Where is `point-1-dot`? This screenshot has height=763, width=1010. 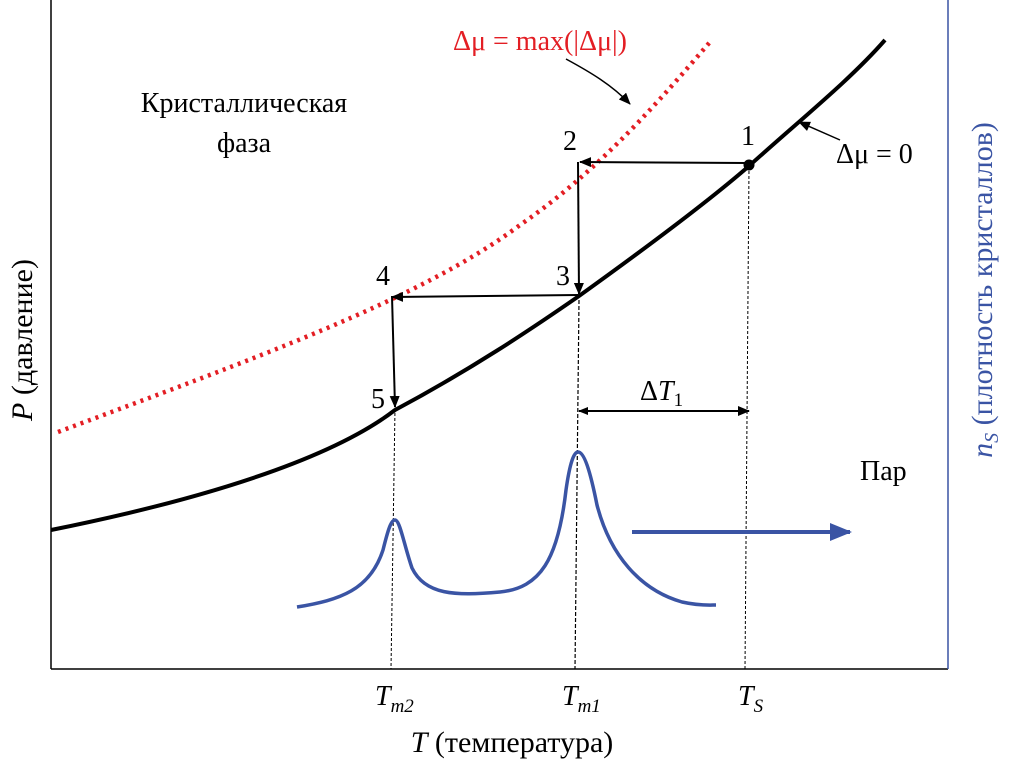 point-1-dot is located at coordinates (749, 165).